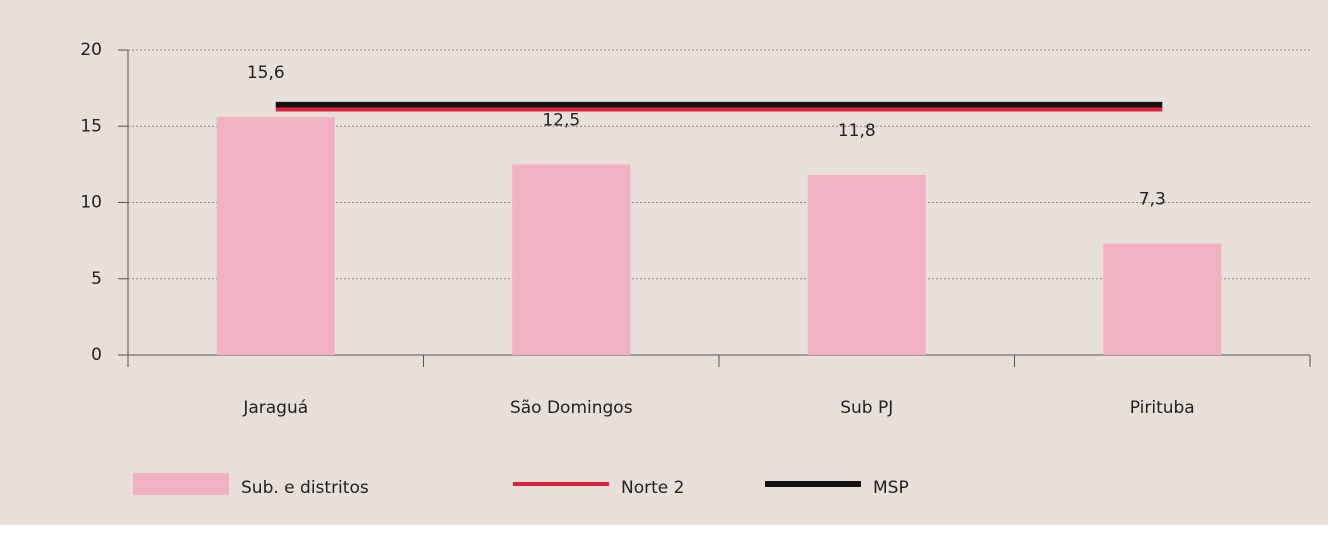 Image resolution: width=1340 pixels, height=555 pixels. I want to click on x-tick-label: Pirituba, so click(1162, 408).